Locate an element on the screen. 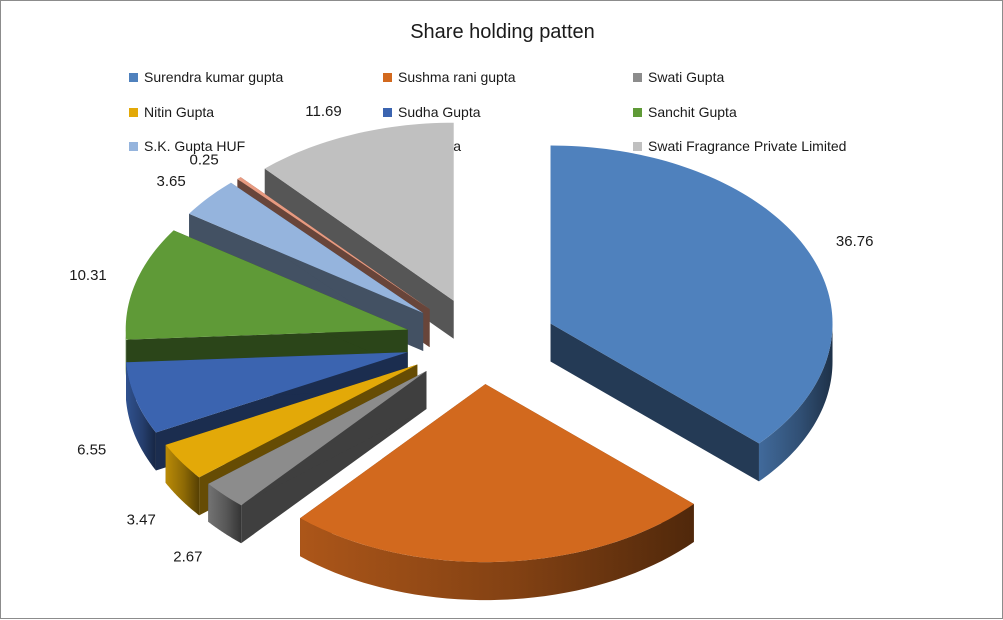 This screenshot has height=620, width=1003. data-label-swati-gupta: 2.67 is located at coordinates (187, 557).